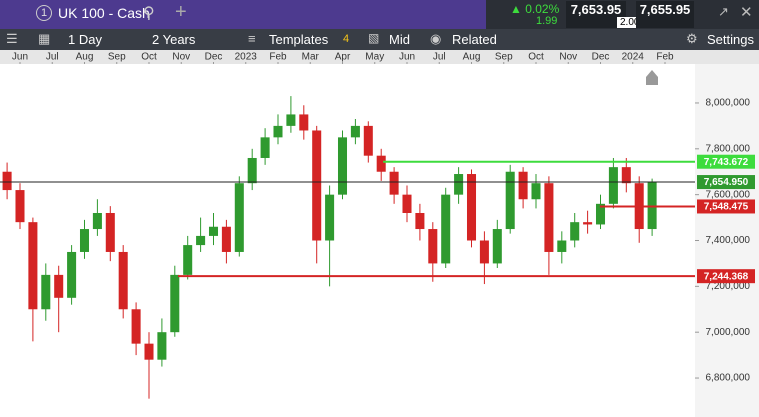  Describe the element at coordinates (542, 9) in the screenshot. I see `change-pct-value: 0.02%` at that location.